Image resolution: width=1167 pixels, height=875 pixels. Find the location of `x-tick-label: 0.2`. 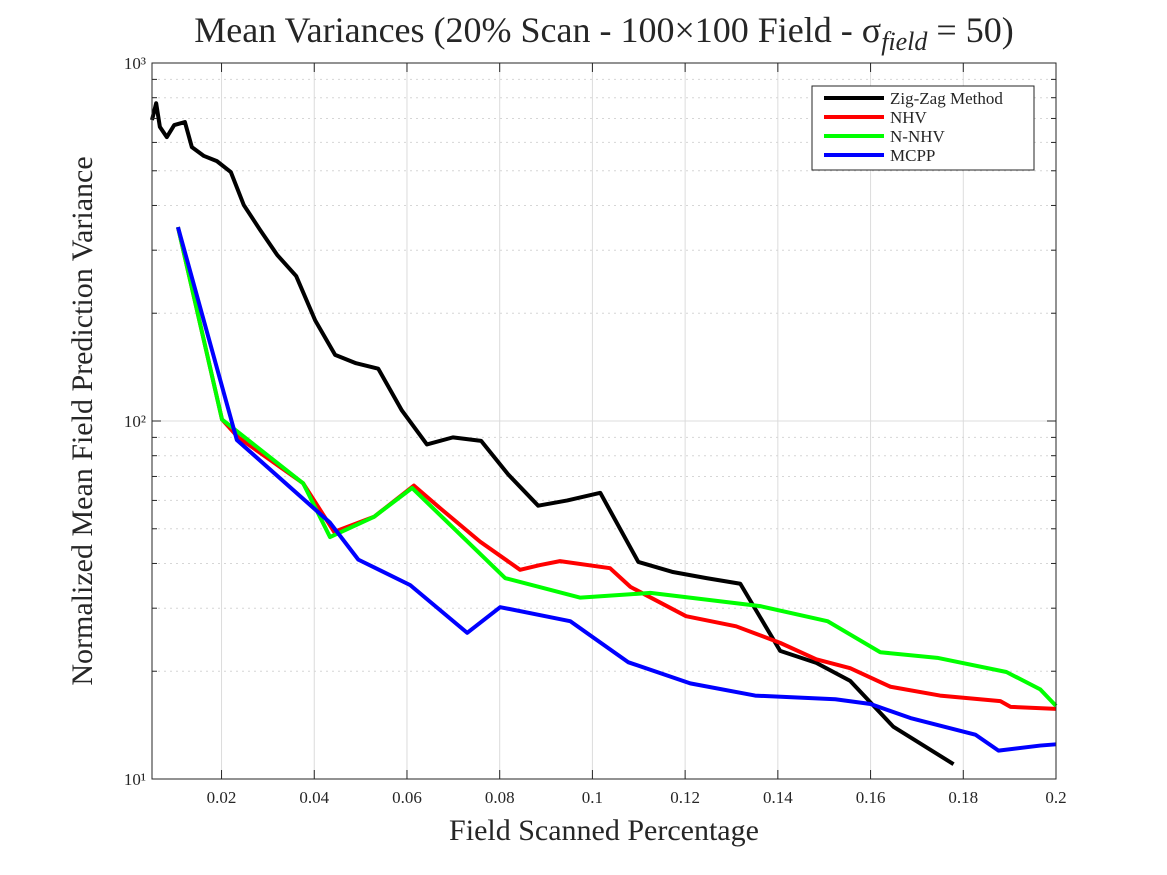

x-tick-label: 0.2 is located at coordinates (1055, 797).